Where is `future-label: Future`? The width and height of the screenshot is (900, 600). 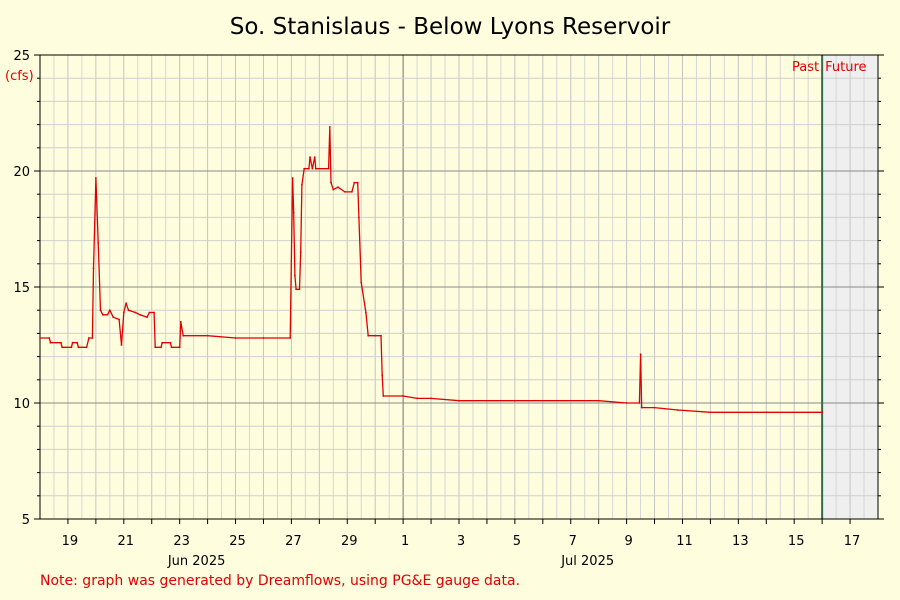
future-label: Future is located at coordinates (845, 67).